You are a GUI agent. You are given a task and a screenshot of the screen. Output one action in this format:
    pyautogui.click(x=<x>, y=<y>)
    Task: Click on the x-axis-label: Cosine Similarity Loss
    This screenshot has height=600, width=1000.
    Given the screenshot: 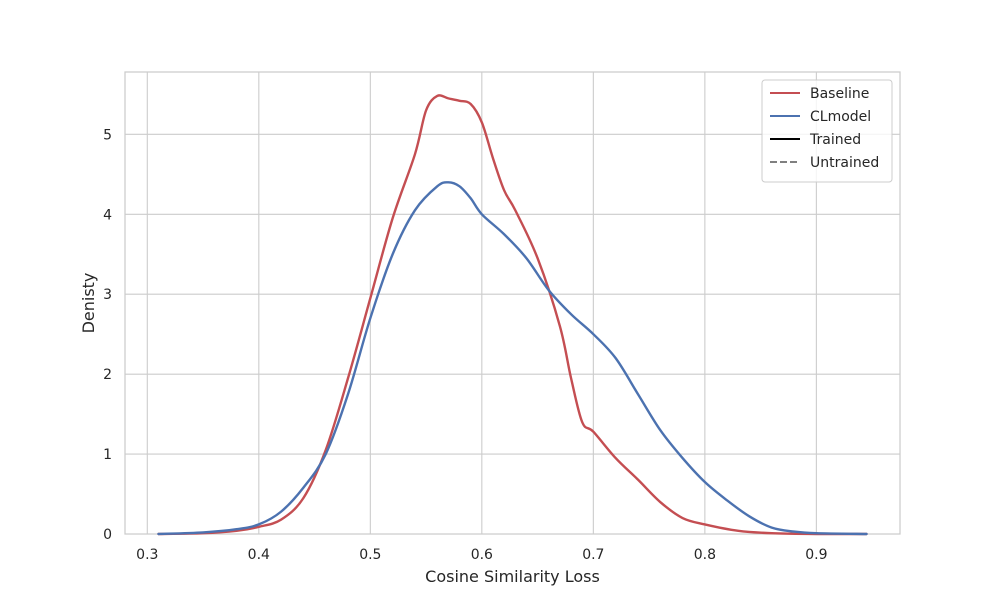 What is the action you would take?
    pyautogui.click(x=512, y=576)
    